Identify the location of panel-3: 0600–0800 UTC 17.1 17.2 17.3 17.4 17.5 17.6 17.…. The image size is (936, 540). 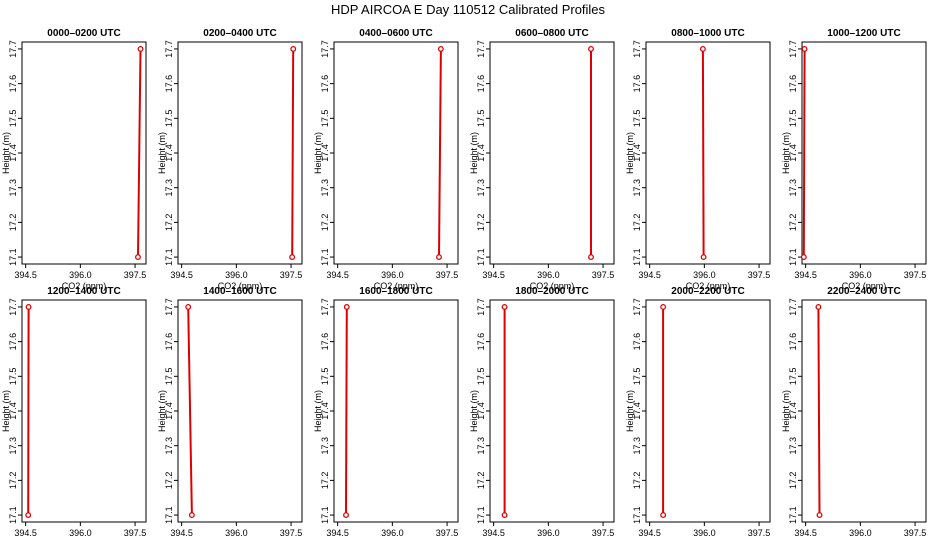
(542, 159).